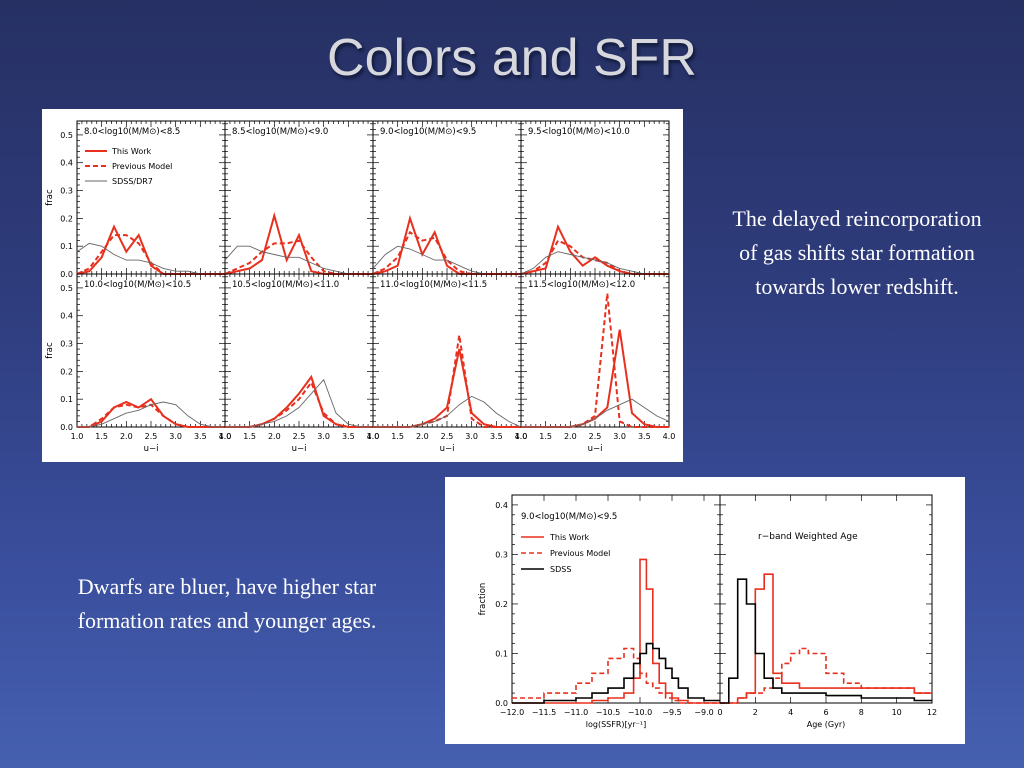  I want to click on x-axis-label: Age (Gyr), so click(826, 724).